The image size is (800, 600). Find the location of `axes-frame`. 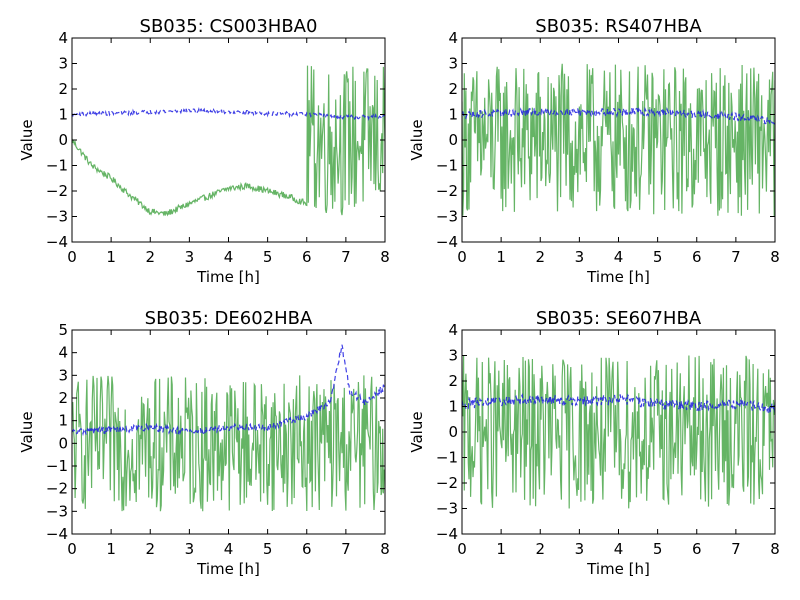

axes-frame is located at coordinates (228, 140).